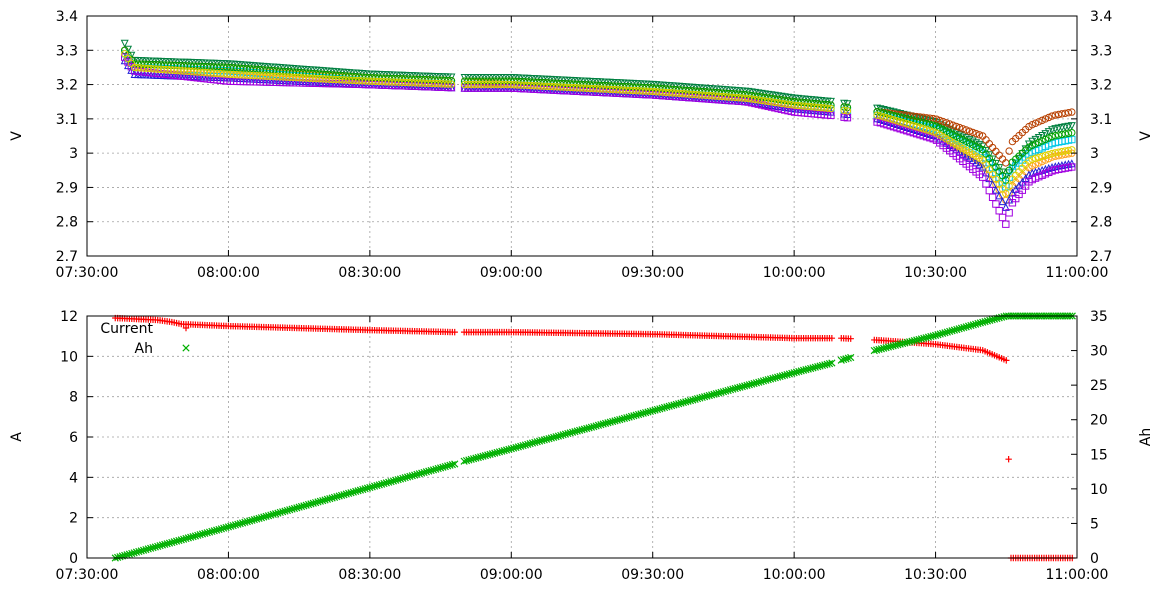  What do you see at coordinates (1077, 273) in the screenshot?
I see `voltage-chart-x-tick-label: 11:00:00` at bounding box center [1077, 273].